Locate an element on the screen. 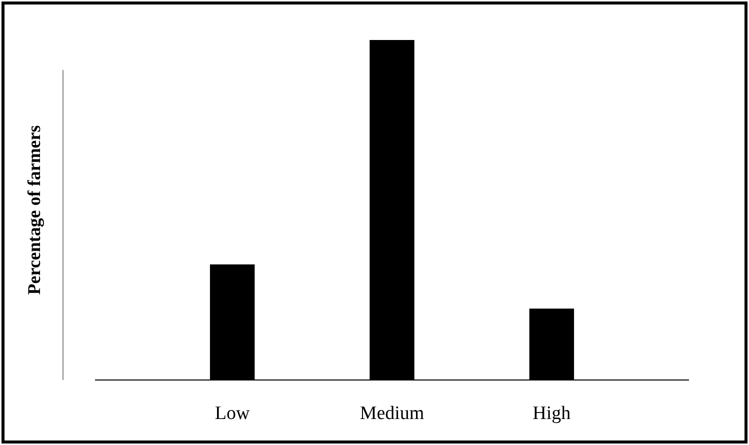 The width and height of the screenshot is (749, 445). x-tick-label: Medium is located at coordinates (392, 413).